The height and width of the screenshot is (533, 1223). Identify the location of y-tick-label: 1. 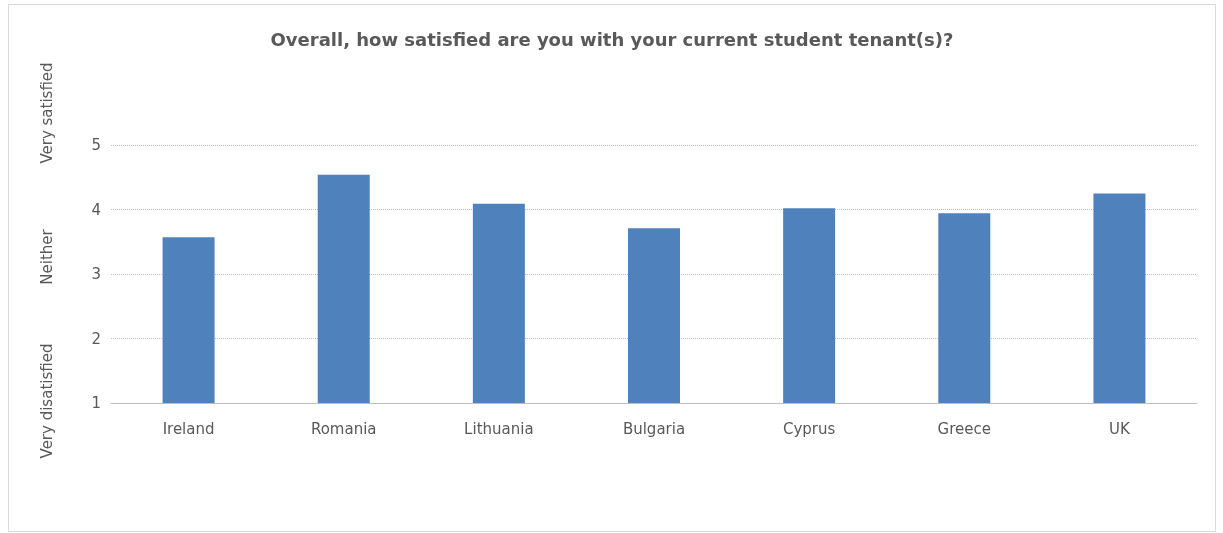
(96, 403).